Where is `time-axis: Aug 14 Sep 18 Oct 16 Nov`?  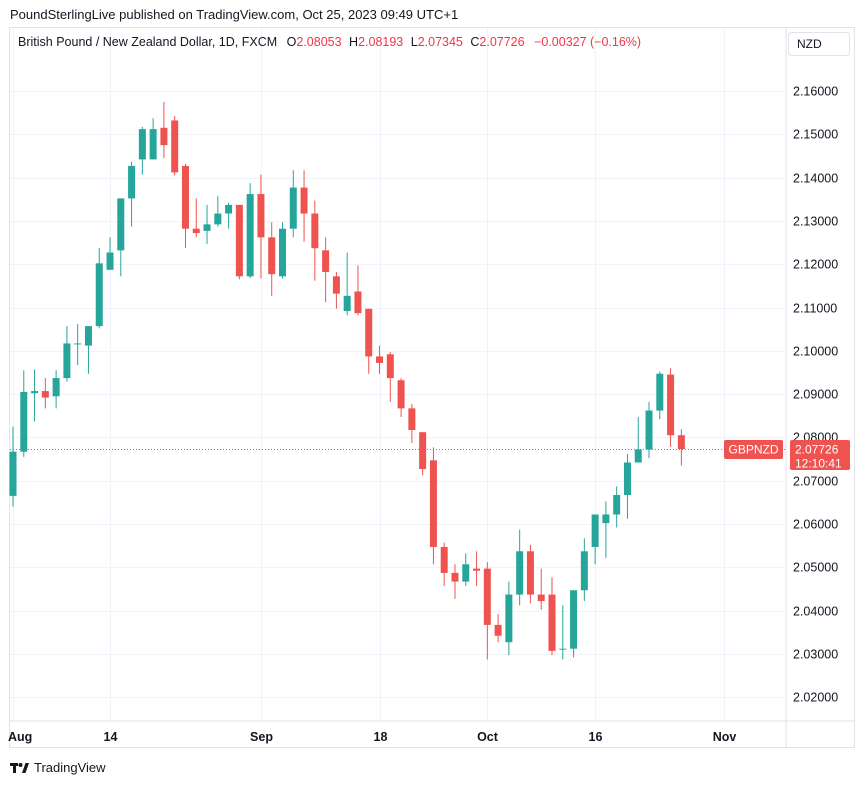 time-axis: Aug 14 Sep 18 Oct 16 Nov is located at coordinates (372, 737).